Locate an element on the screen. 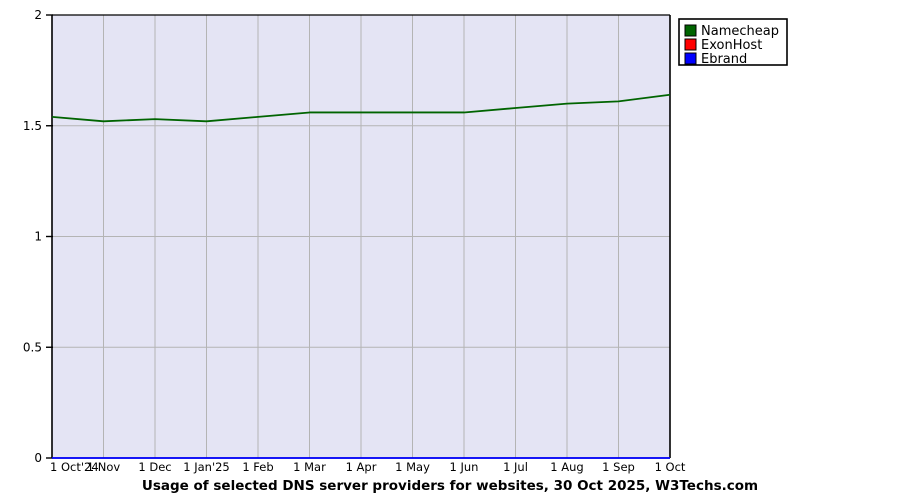  x-axis-tick-label: 1 Sep is located at coordinates (618, 467).